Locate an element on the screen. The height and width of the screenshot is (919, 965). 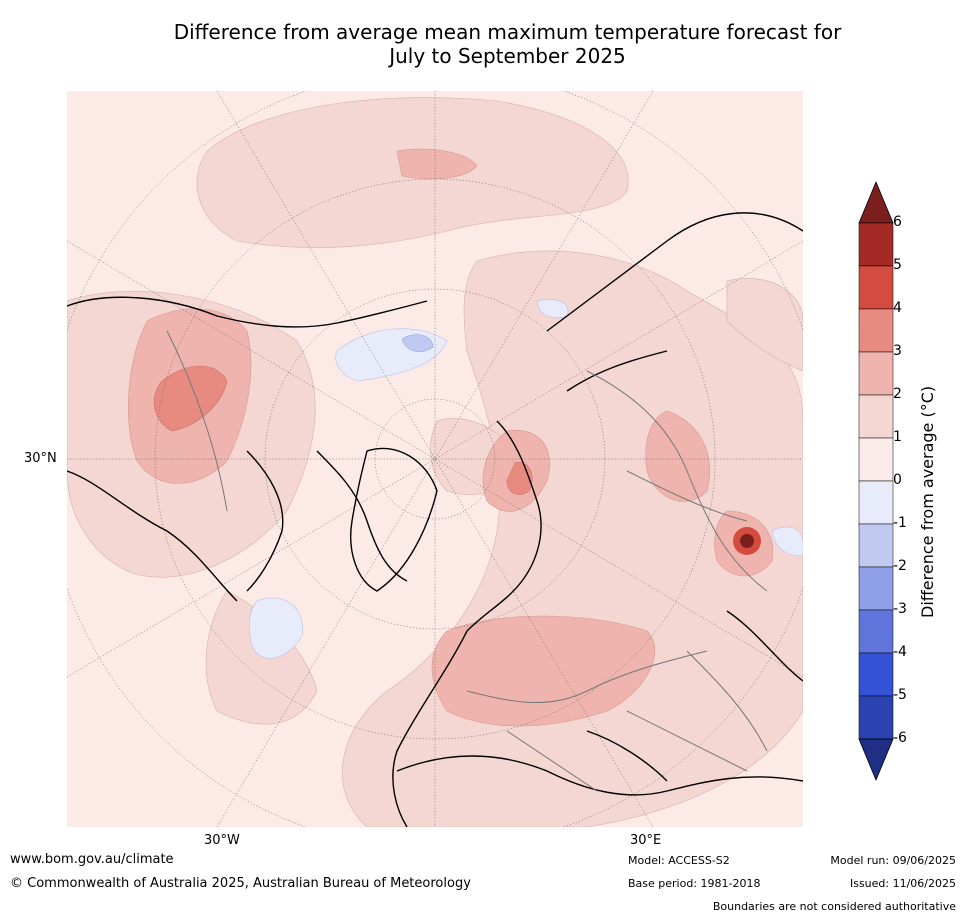
lon-label-30e: 30°E is located at coordinates (646, 840).